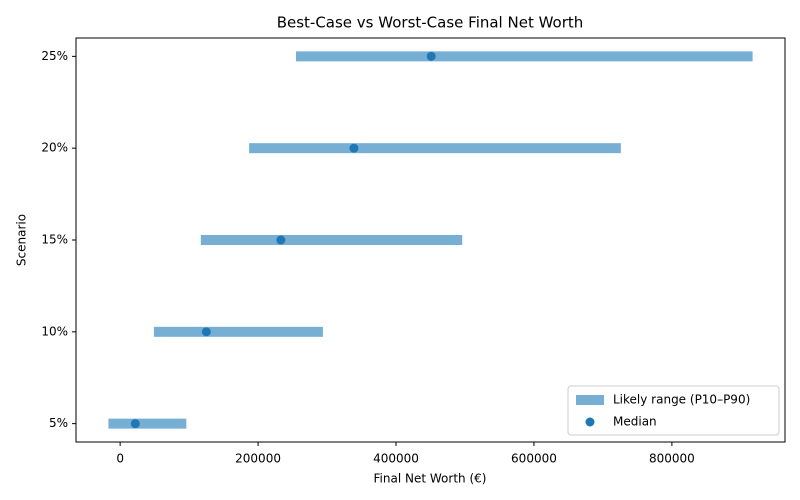 The image size is (800, 500). What do you see at coordinates (58, 423) in the screenshot?
I see `y-tick-label: 5%` at bounding box center [58, 423].